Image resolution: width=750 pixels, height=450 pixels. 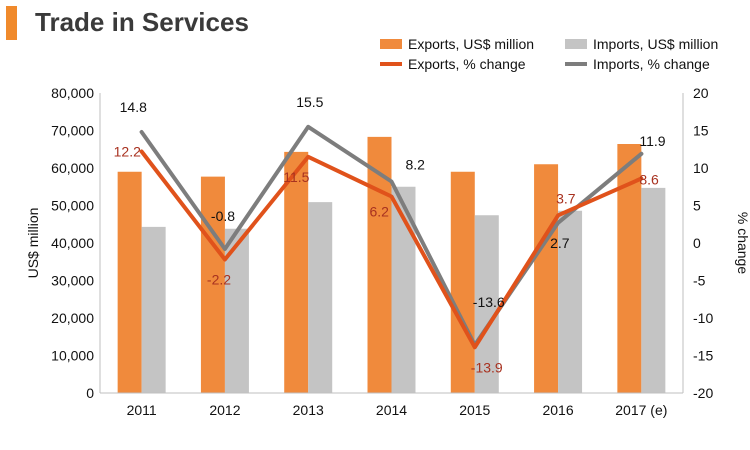 I want to click on y-tick-label: 20,000, so click(x=72, y=318).